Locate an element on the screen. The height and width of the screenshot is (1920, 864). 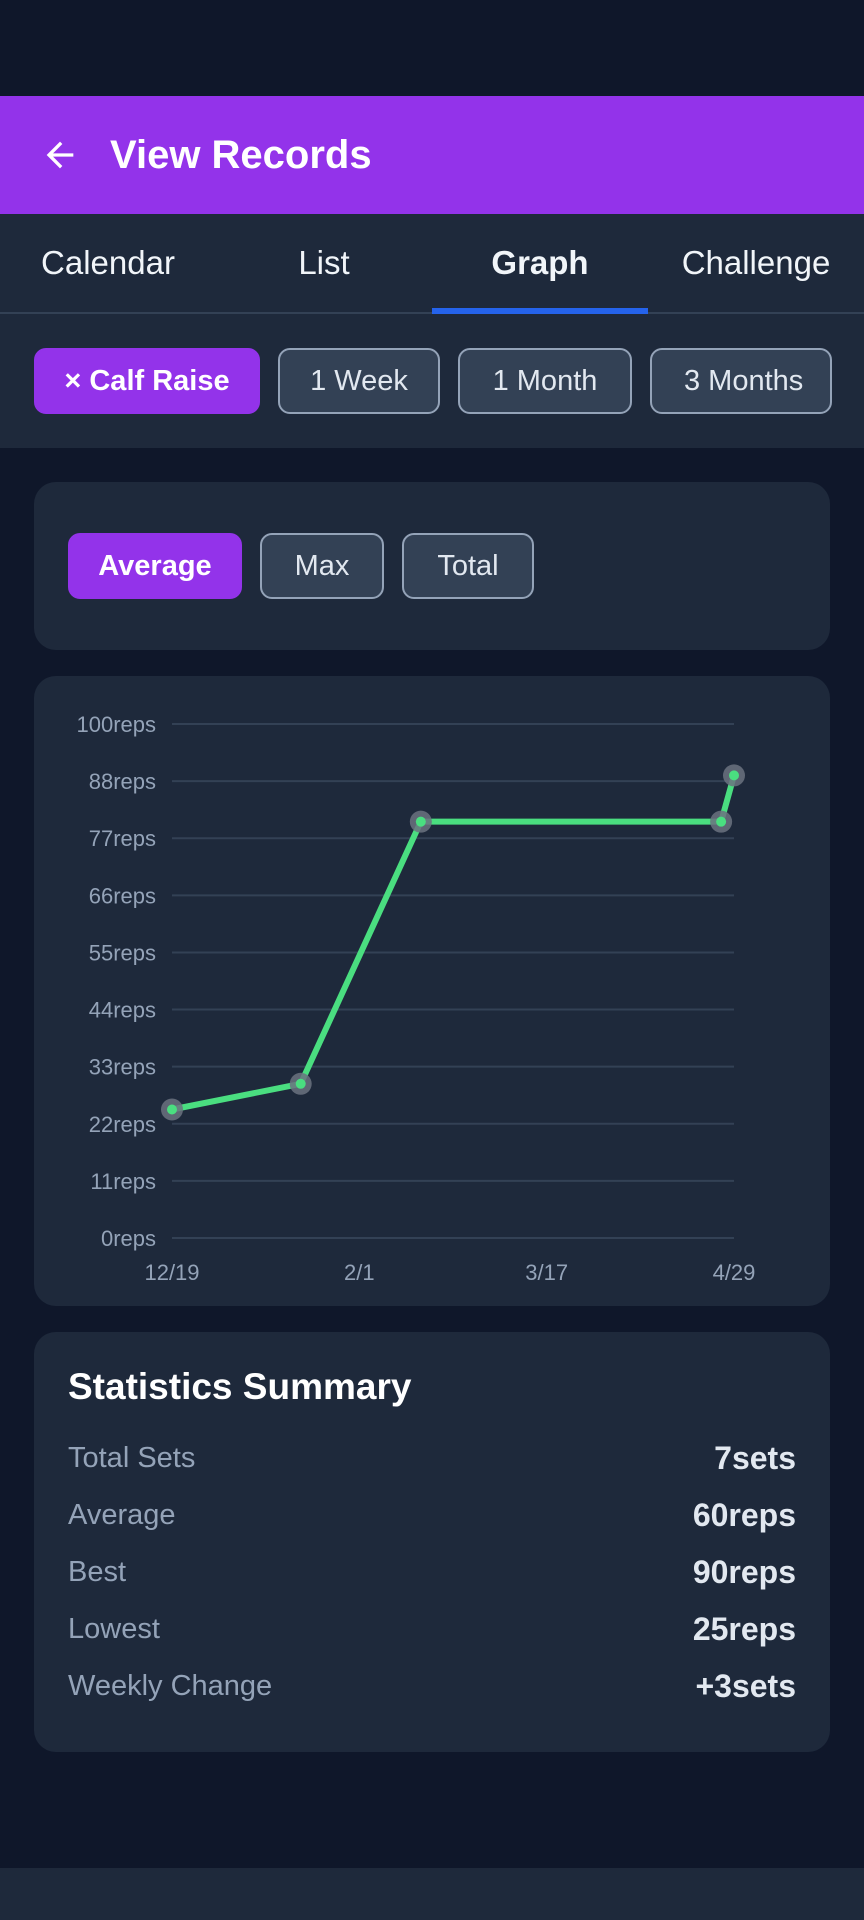
range-chip-1-month: 1 Month is located at coordinates (545, 381).